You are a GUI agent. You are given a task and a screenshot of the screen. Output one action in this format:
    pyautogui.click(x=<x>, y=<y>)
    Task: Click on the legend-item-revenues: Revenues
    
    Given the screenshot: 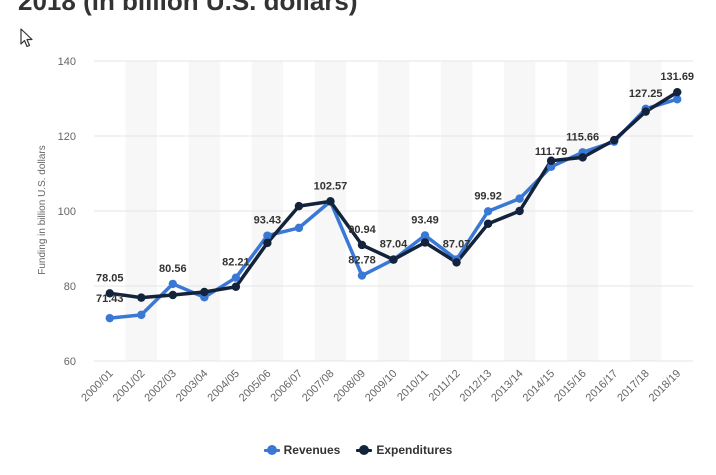 What is the action you would take?
    pyautogui.click(x=302, y=450)
    